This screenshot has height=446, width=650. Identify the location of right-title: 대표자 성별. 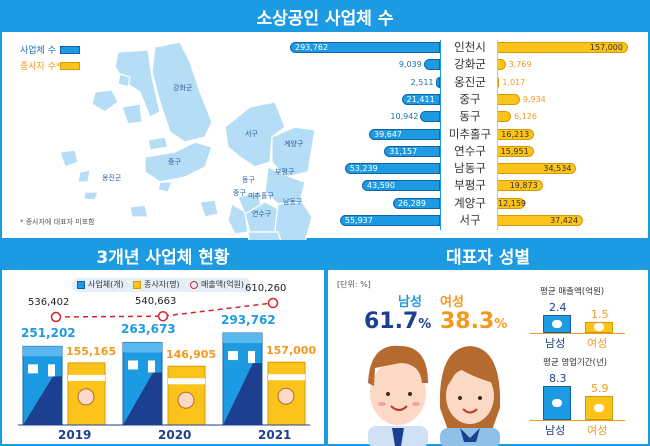
(488, 255).